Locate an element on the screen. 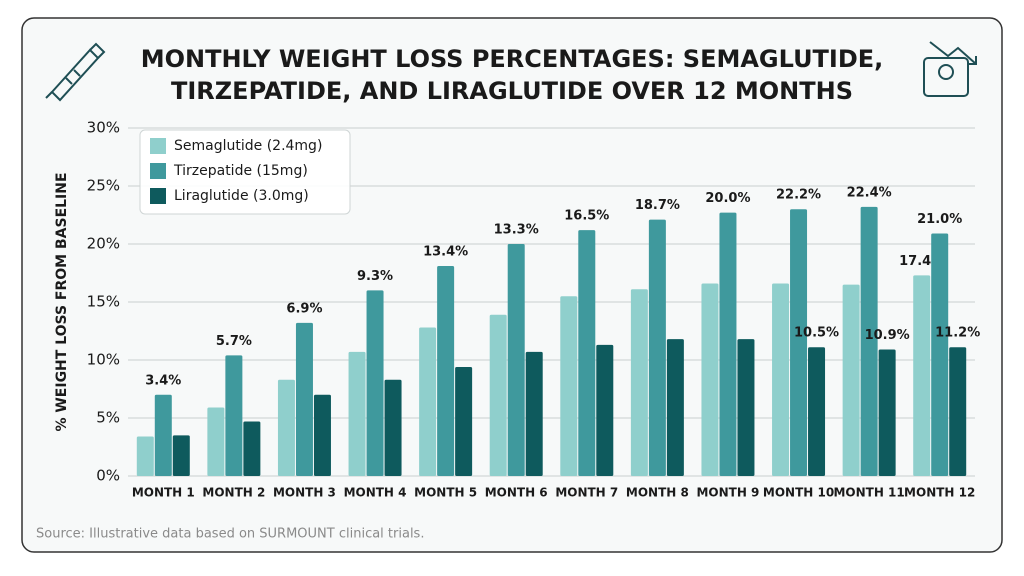 Image resolution: width=1024 pixels, height=576 pixels. legend-label: Tirzepatide (15mg) is located at coordinates (240, 171).